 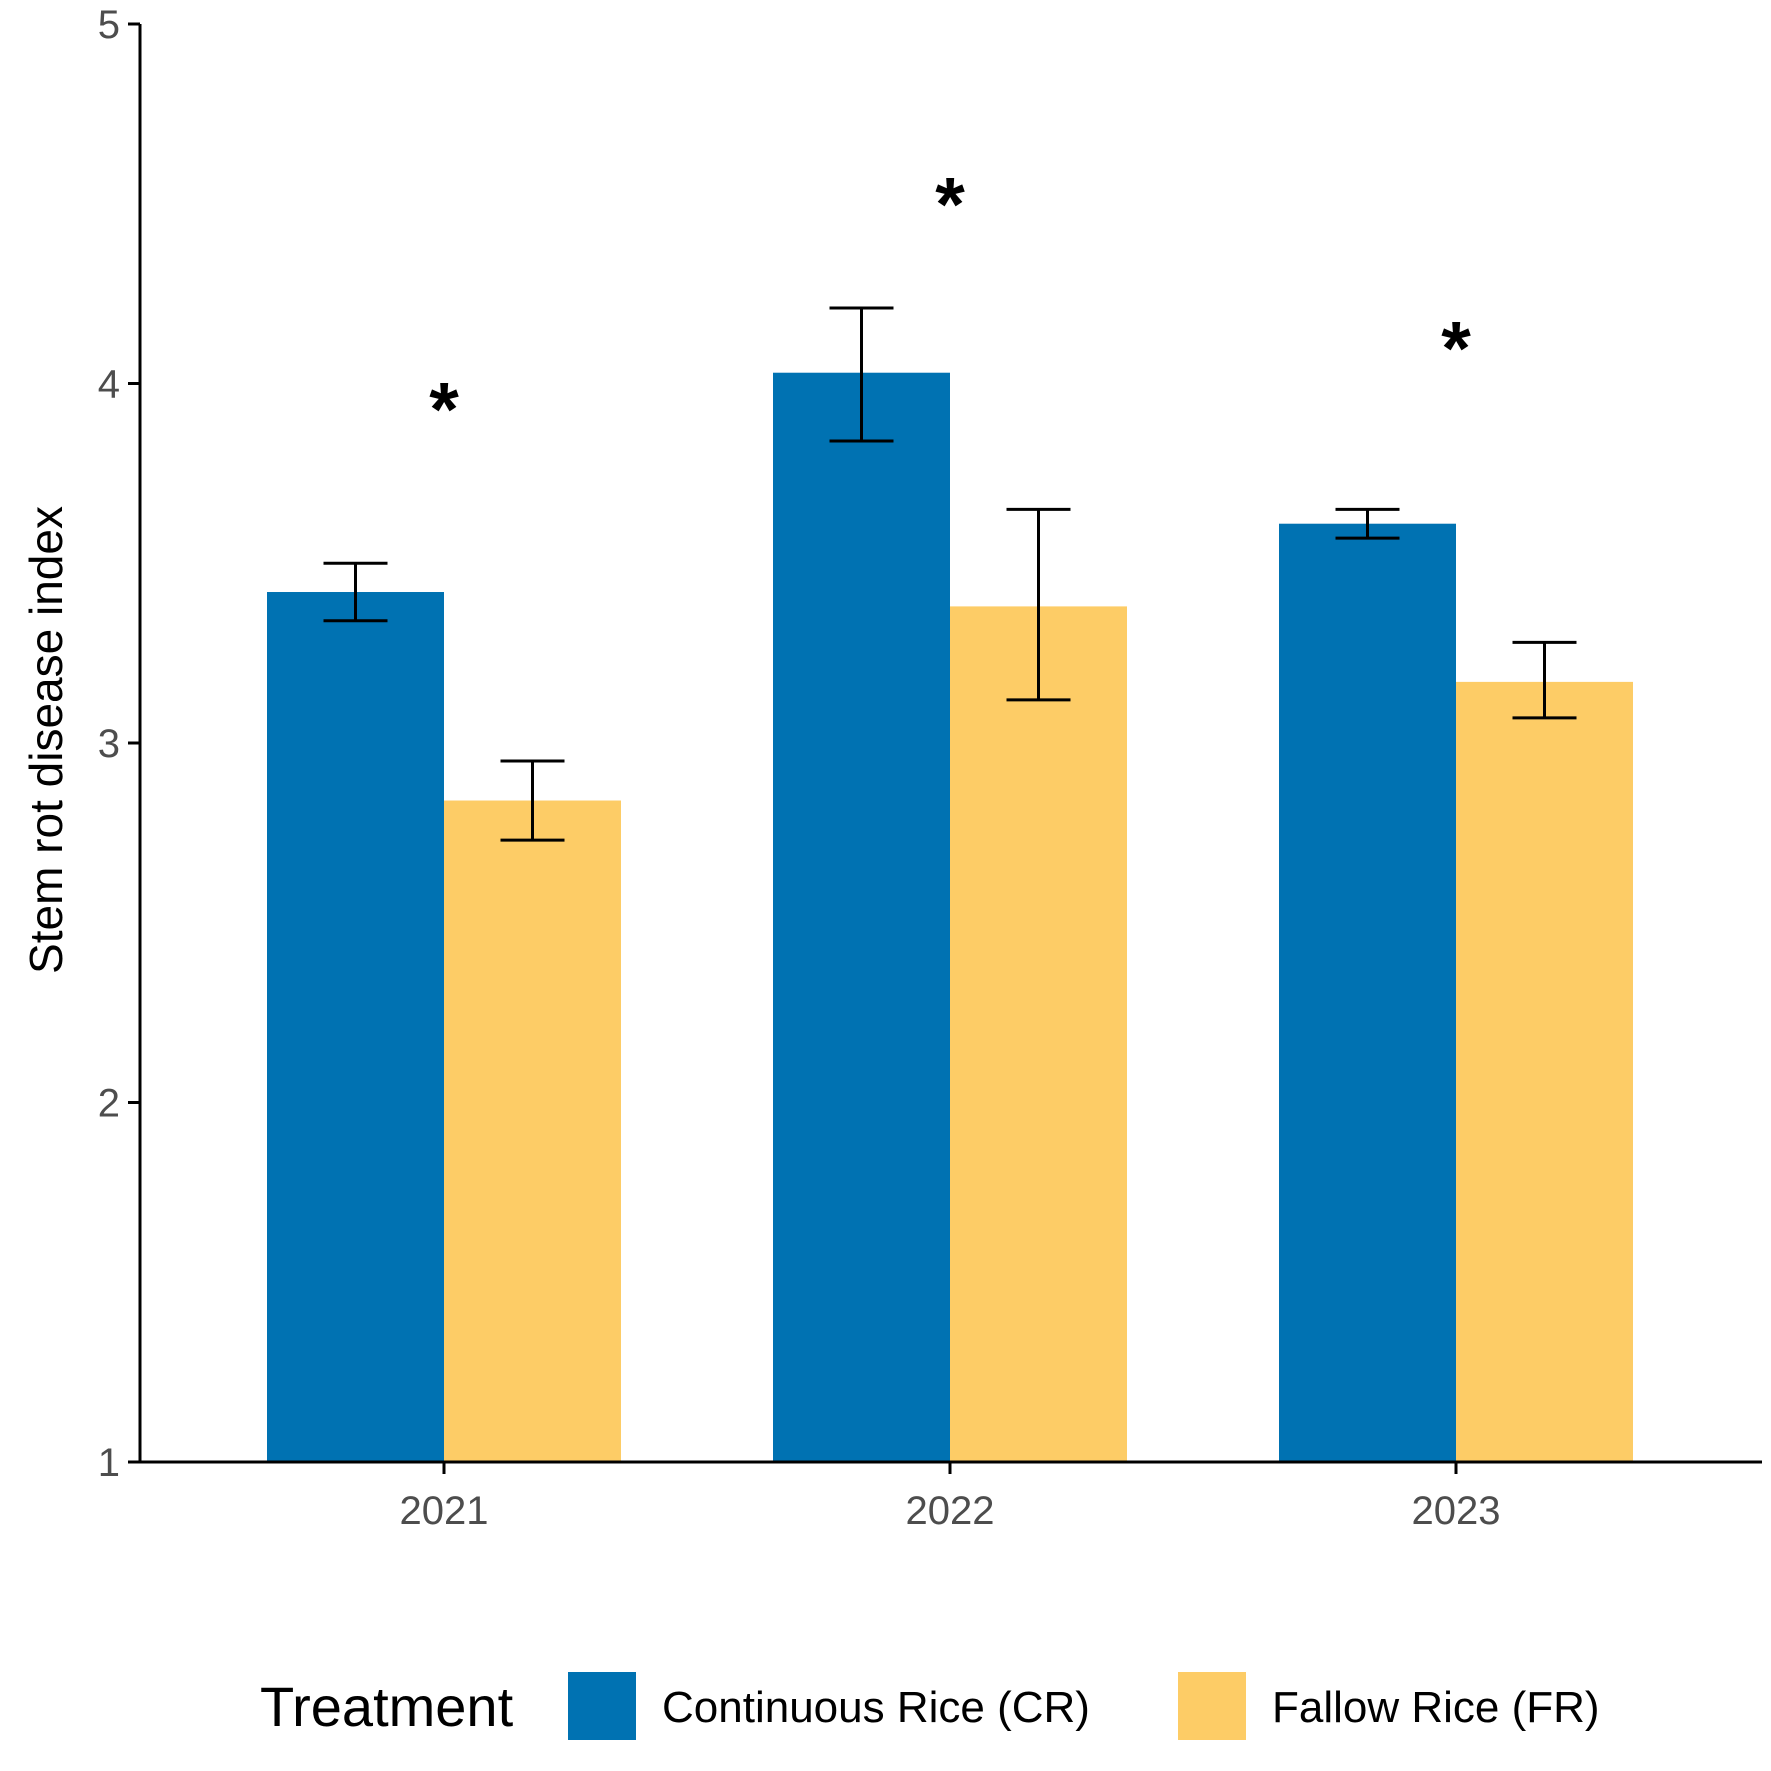 What do you see at coordinates (602, 1706) in the screenshot?
I see `legend-swatch-cr` at bounding box center [602, 1706].